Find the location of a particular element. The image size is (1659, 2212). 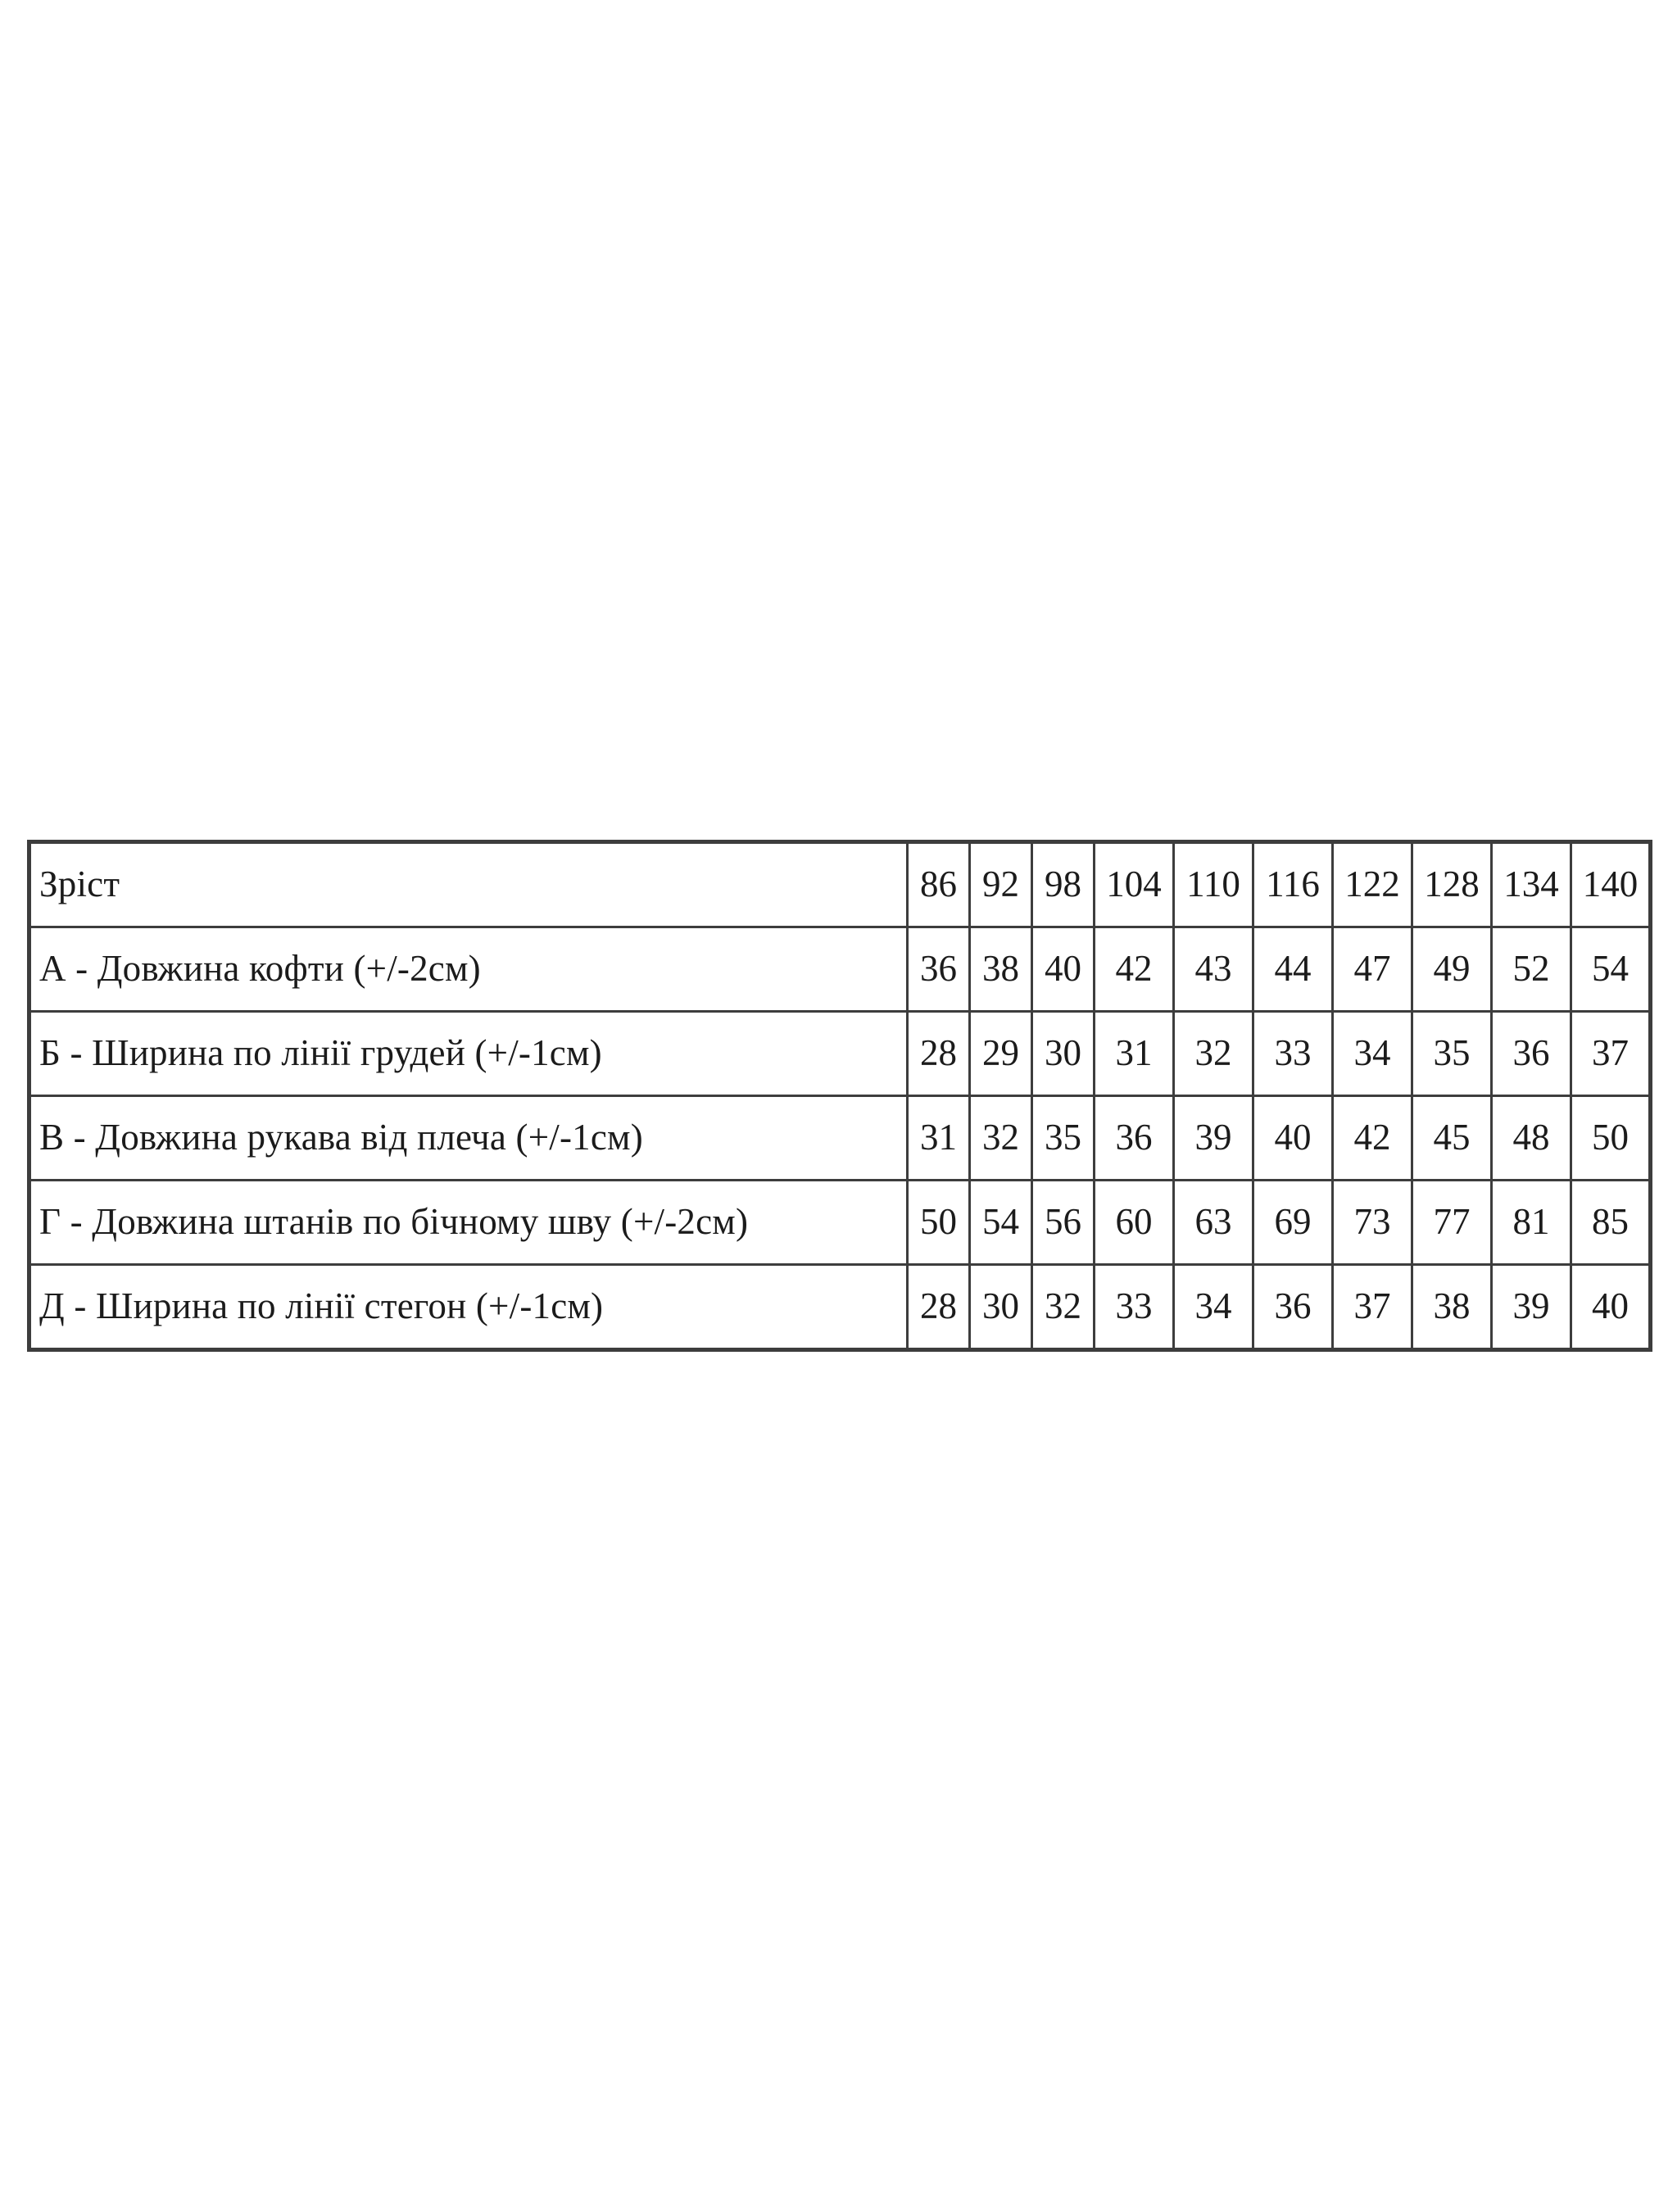

cell-a-110: 43 is located at coordinates (1213, 969).